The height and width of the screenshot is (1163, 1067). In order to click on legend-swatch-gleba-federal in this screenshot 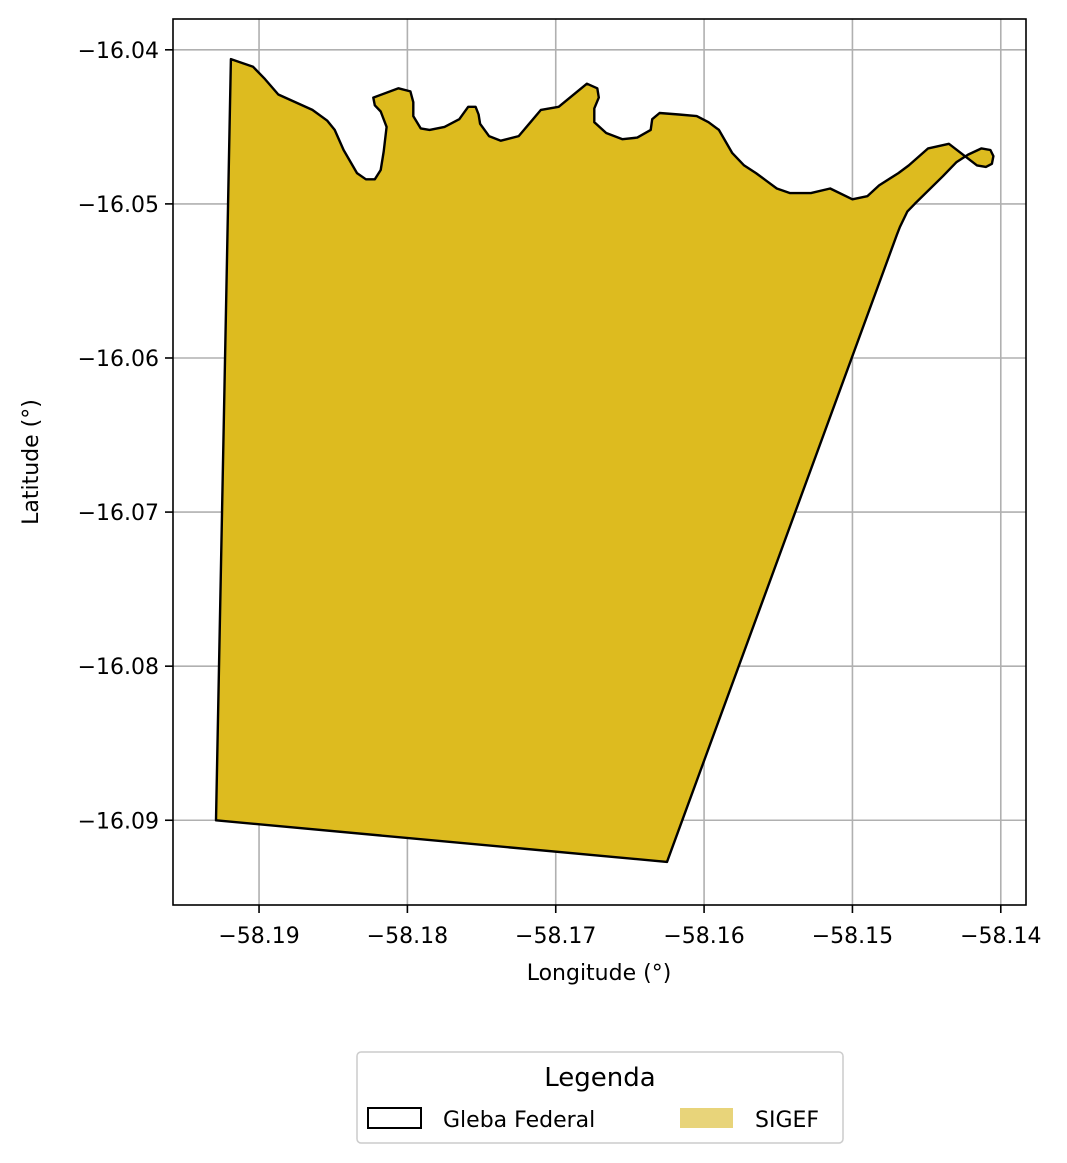, I will do `click(394, 1118)`.